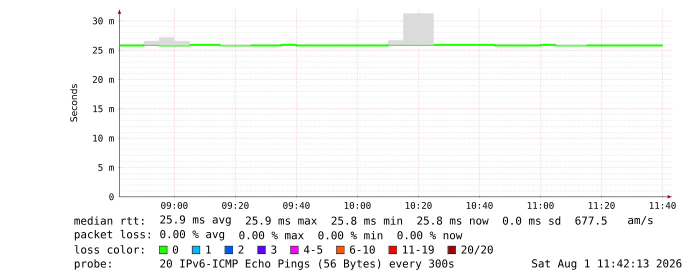 Image resolution: width=697 pixels, height=272 pixels. I want to click on legend-label: 3, so click(273, 250).